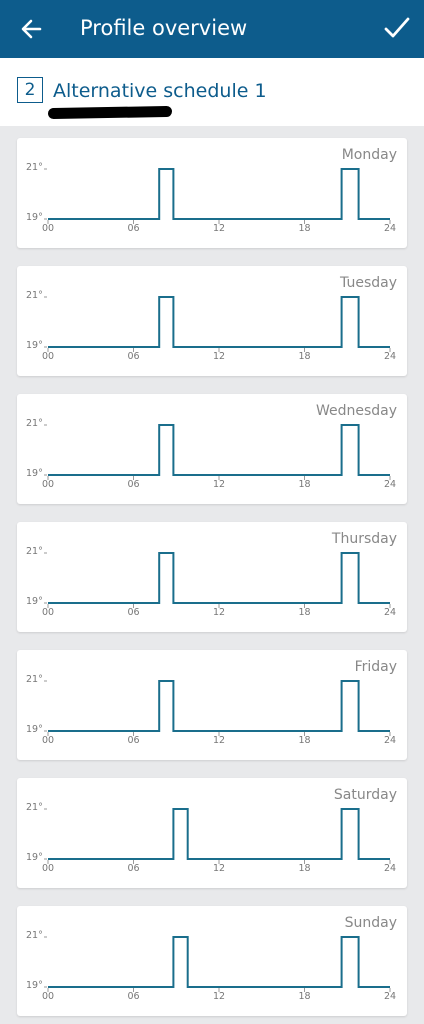 The image size is (424, 1024). What do you see at coordinates (164, 28) in the screenshot?
I see `page-title: Profile overview` at bounding box center [164, 28].